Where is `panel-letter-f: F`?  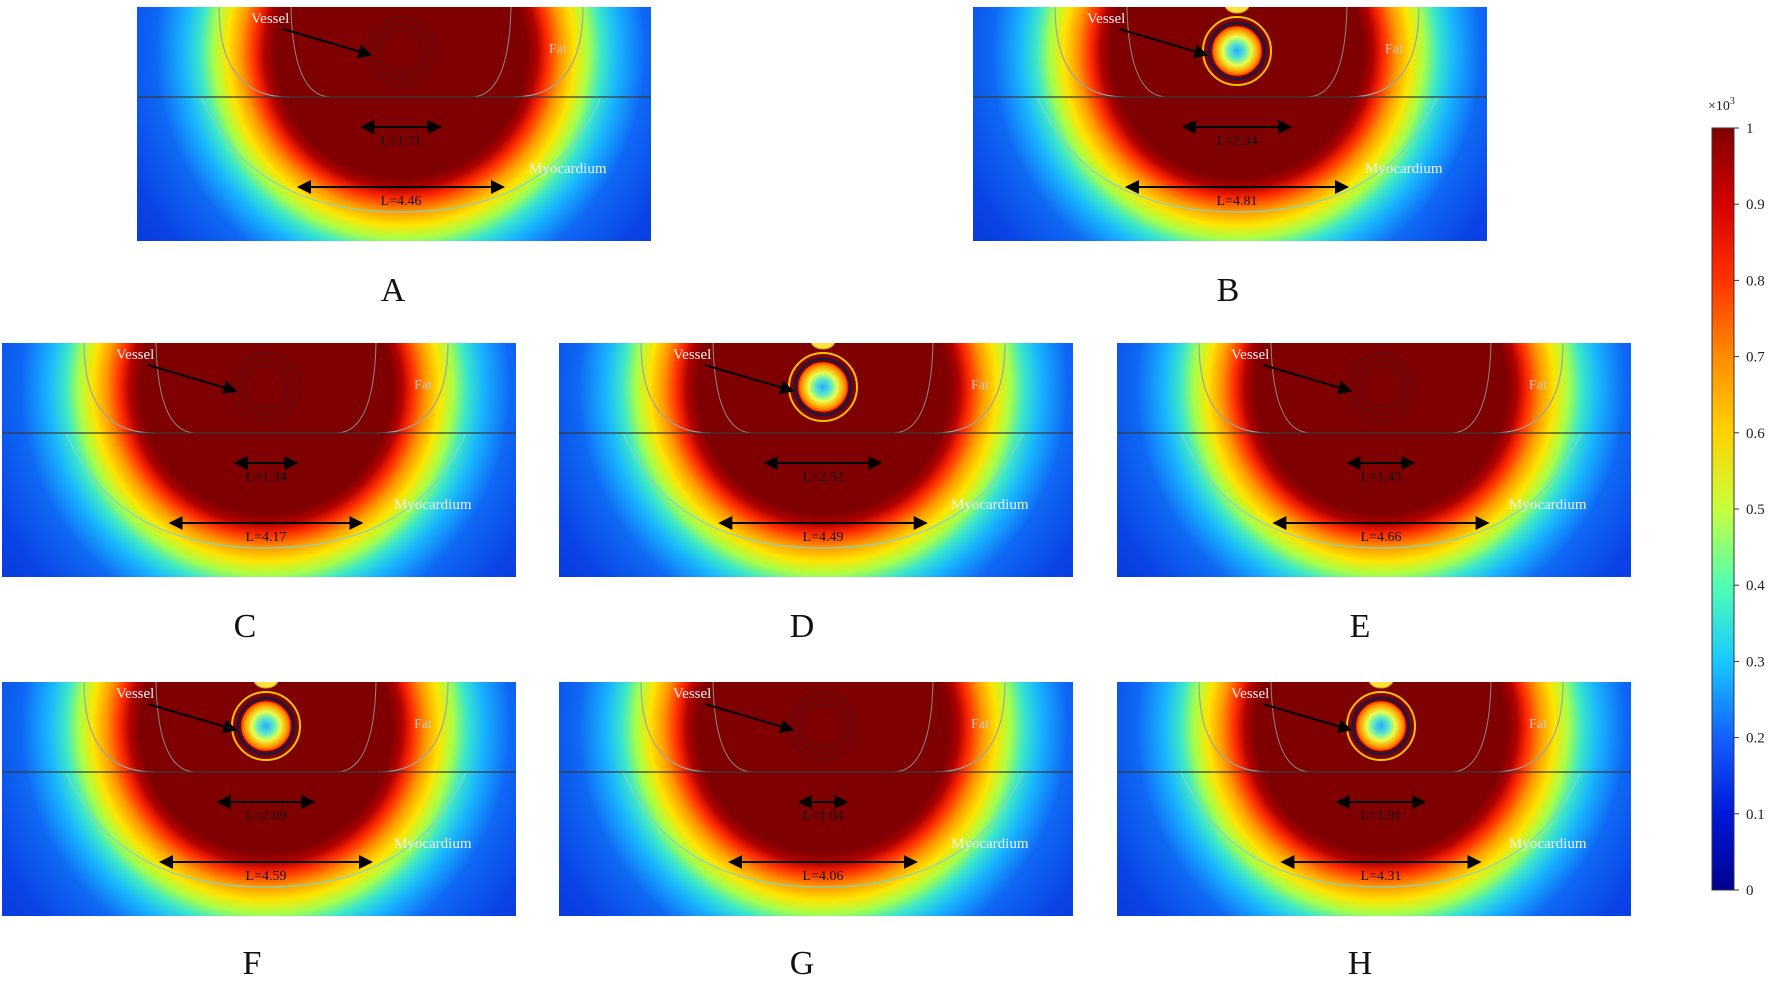
panel-letter-f: F is located at coordinates (252, 963).